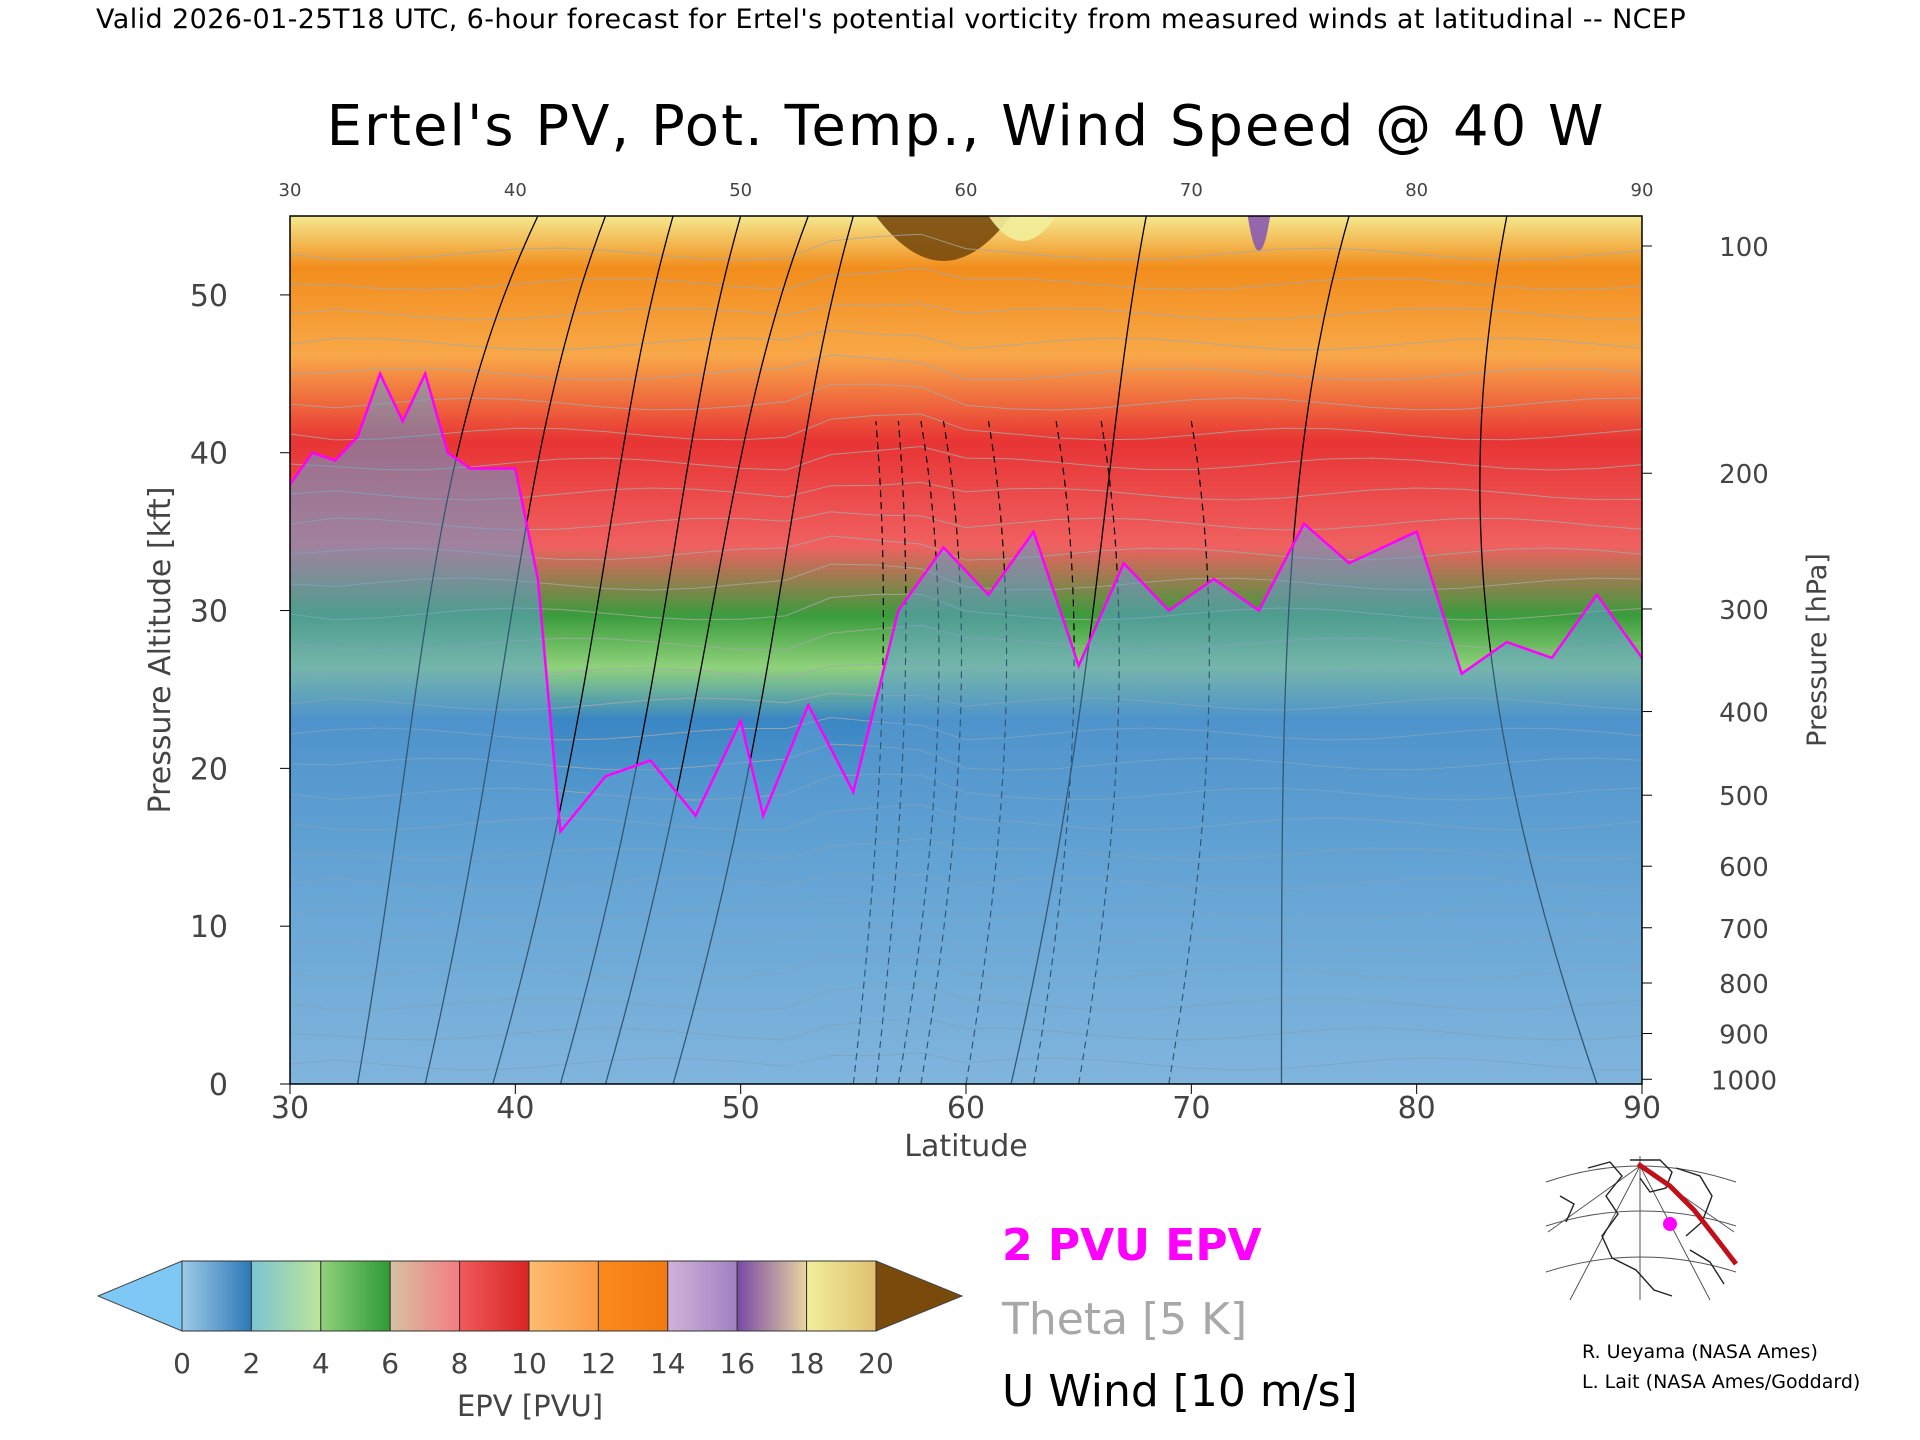 The image size is (1920, 1440). What do you see at coordinates (1721, 1382) in the screenshot?
I see `credit-lait: L. Lait (NASA Ames/Goddard)` at bounding box center [1721, 1382].